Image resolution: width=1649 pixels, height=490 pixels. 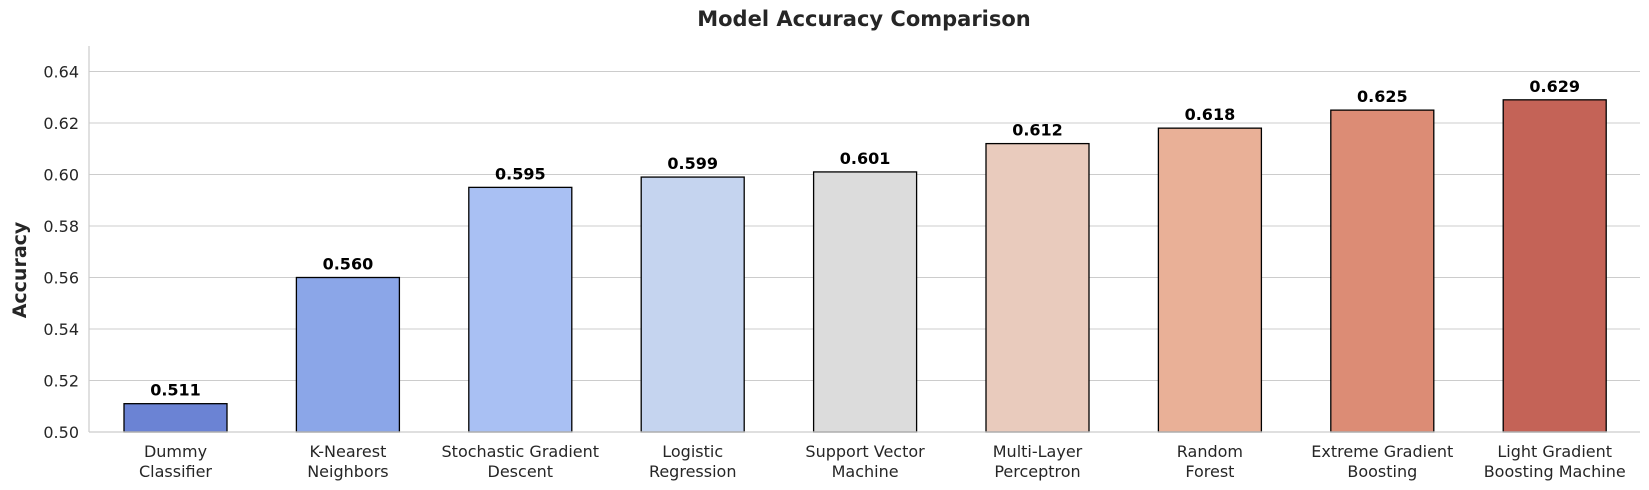 What do you see at coordinates (61, 278) in the screenshot?
I see `y-tick-label: 0.56` at bounding box center [61, 278].